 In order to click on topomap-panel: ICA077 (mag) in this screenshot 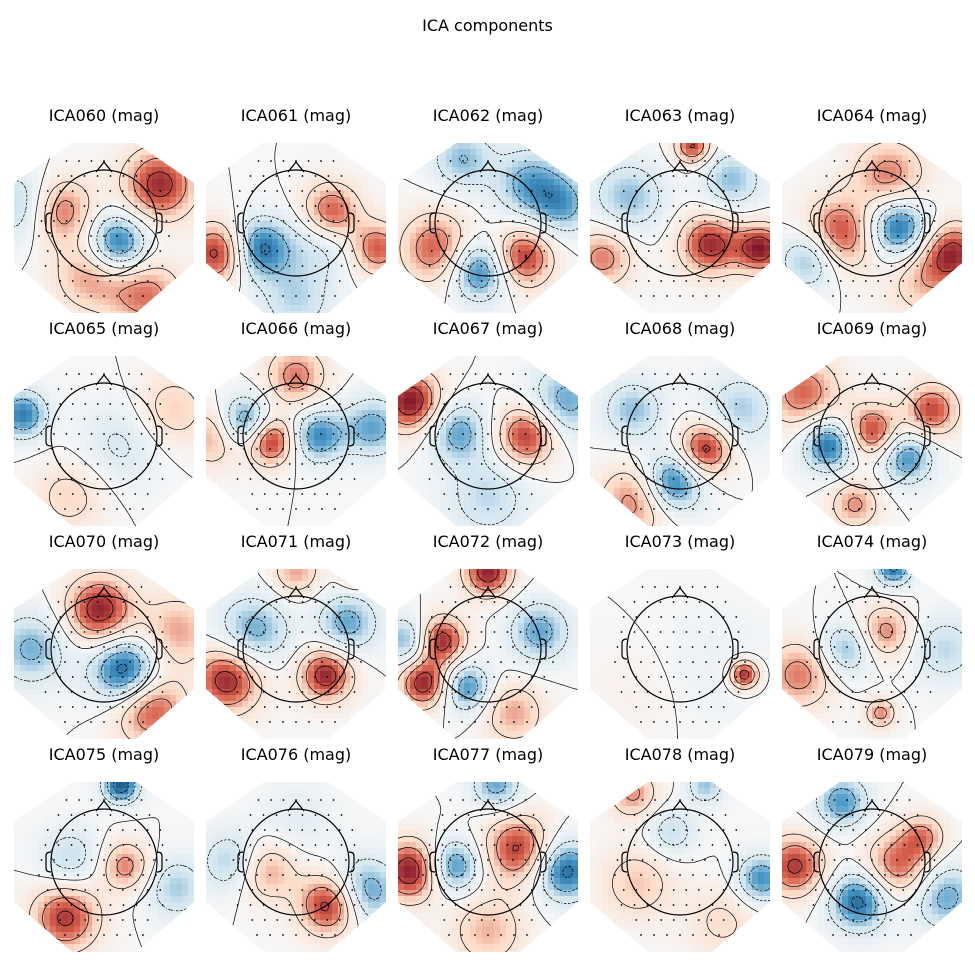, I will do `click(488, 851)`.